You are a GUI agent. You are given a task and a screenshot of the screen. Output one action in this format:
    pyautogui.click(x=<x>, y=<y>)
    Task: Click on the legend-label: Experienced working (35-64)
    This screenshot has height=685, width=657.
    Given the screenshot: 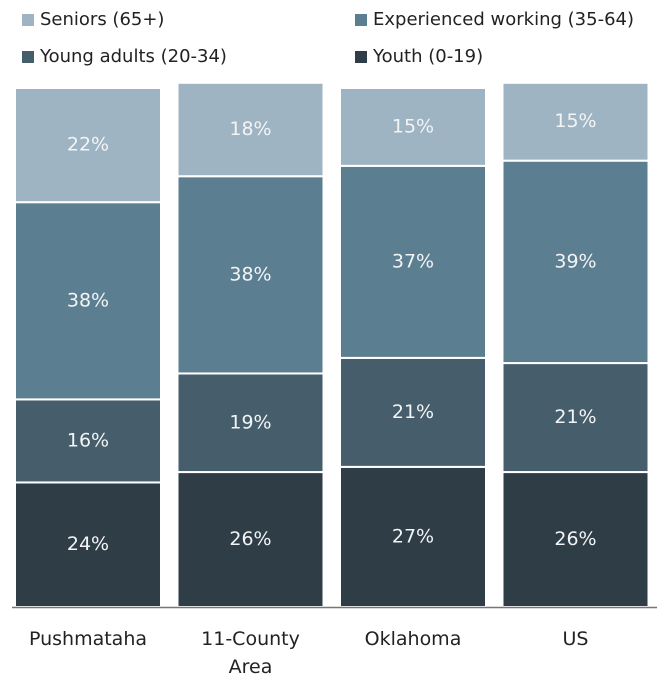 What is the action you would take?
    pyautogui.click(x=503, y=19)
    